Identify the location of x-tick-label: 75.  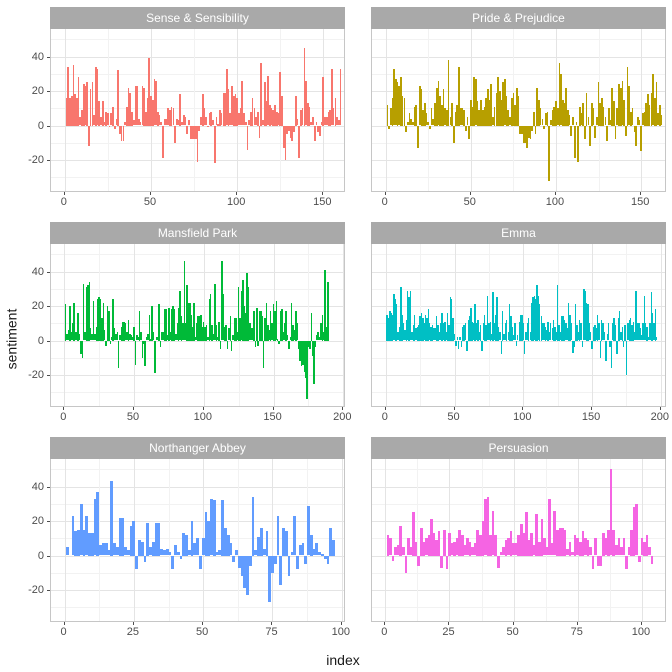
(576, 632).